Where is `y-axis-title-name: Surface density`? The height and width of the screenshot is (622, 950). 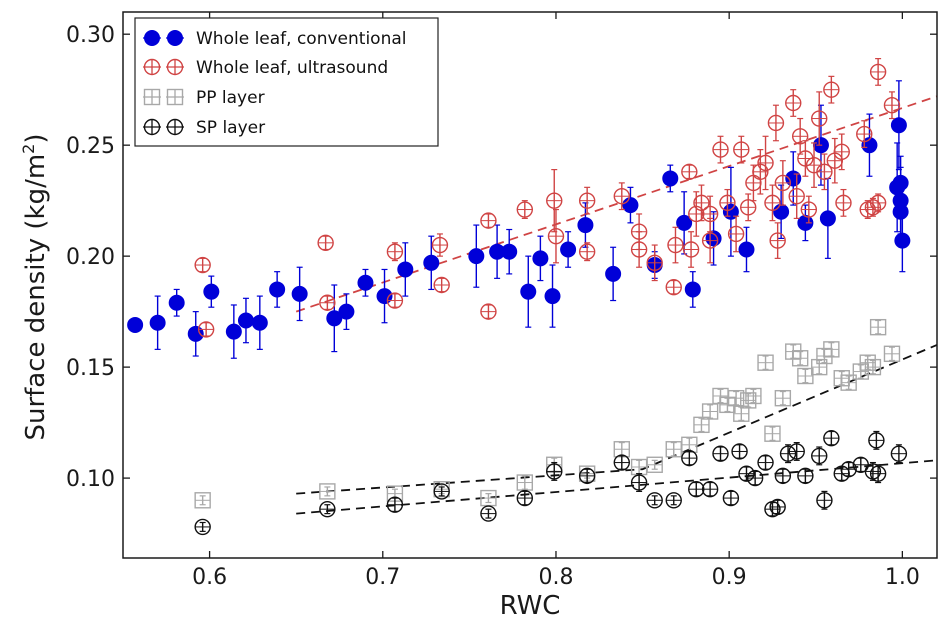
y-axis-title-name: Surface density is located at coordinates (36, 339).